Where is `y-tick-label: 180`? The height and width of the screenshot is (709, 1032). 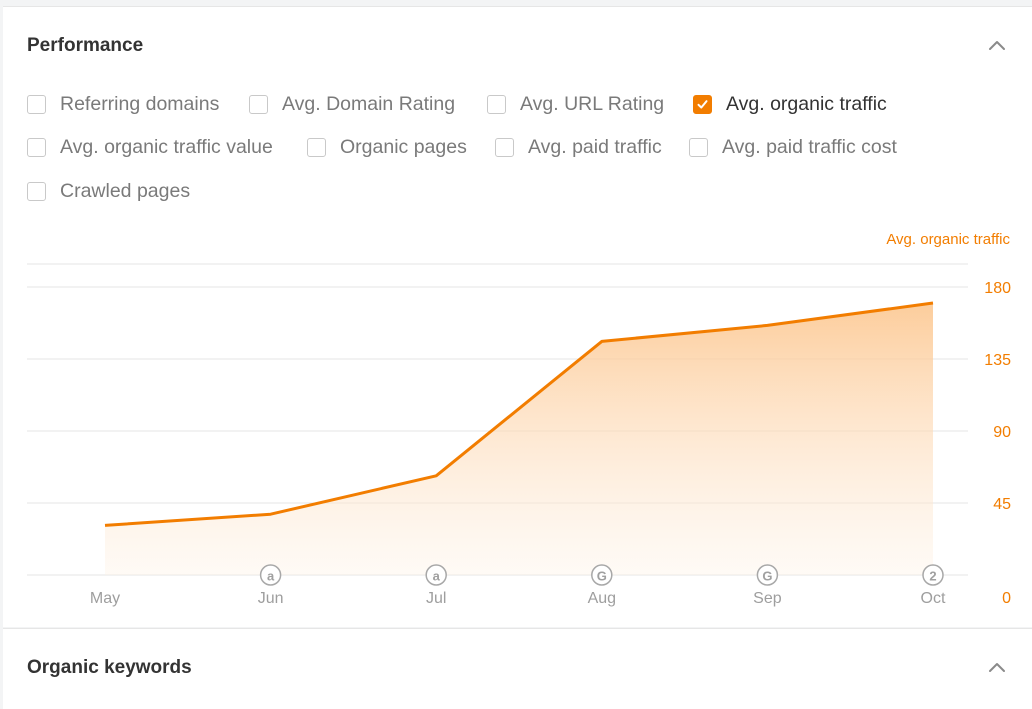 y-tick-label: 180 is located at coordinates (997, 288).